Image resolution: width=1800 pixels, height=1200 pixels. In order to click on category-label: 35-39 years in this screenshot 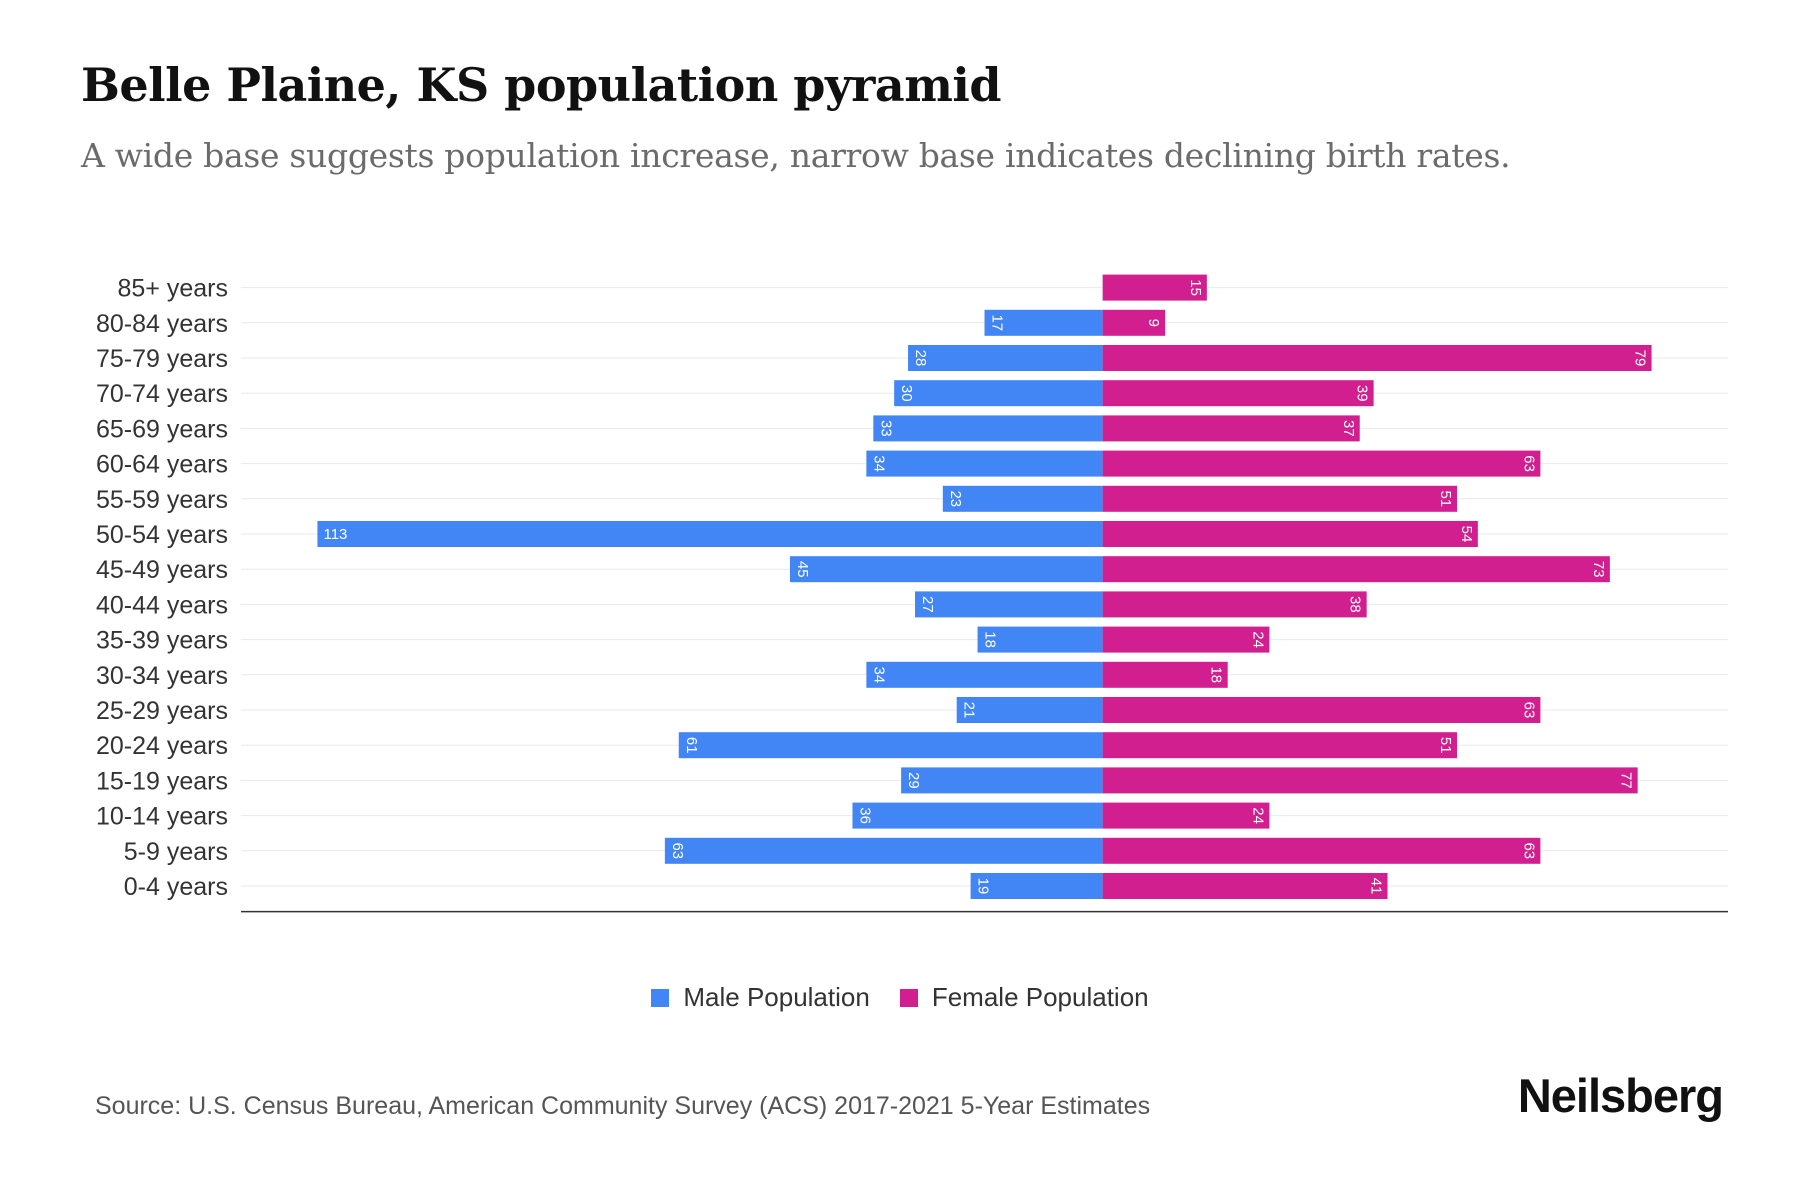, I will do `click(162, 641)`.